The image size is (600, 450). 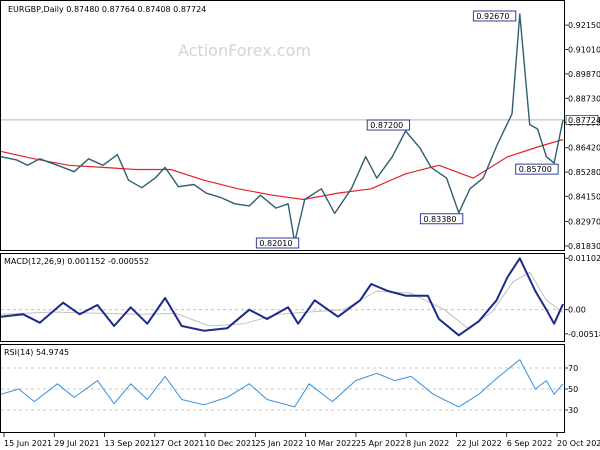 I want to click on time-tick-label: 22 Jul 2022, so click(x=478, y=443).